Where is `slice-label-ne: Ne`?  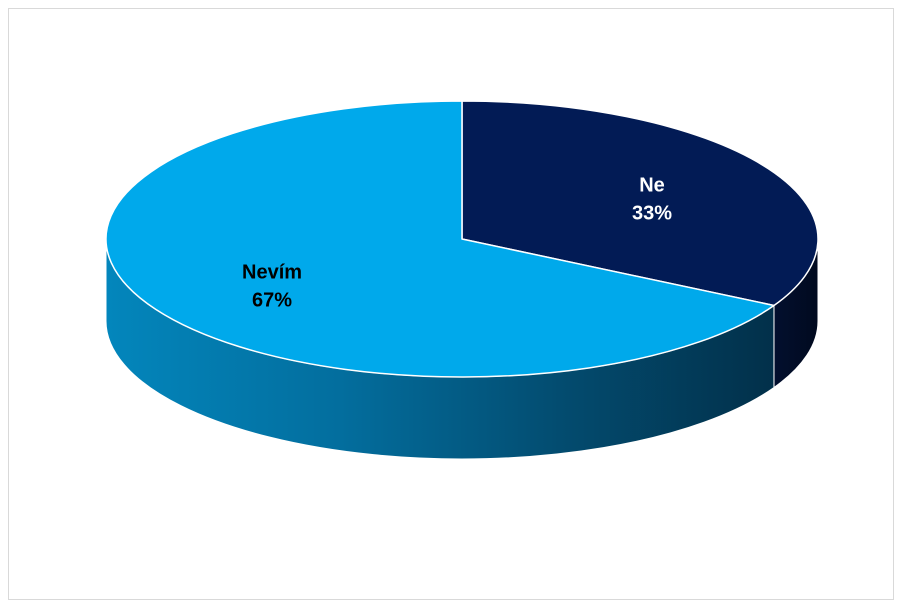 slice-label-ne: Ne is located at coordinates (652, 185).